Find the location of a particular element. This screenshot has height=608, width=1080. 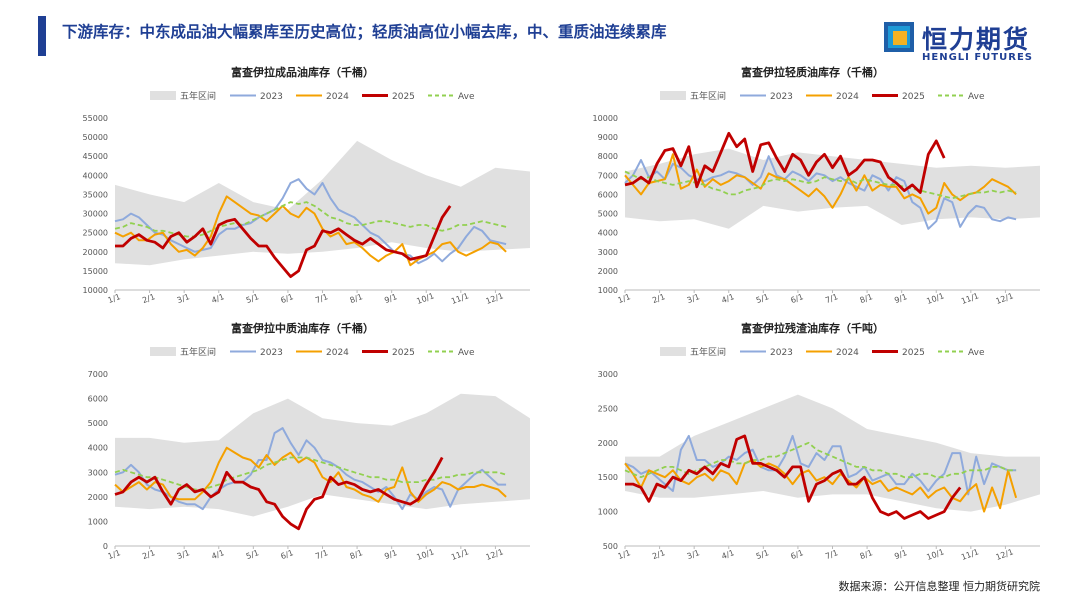

y-tick-label: 15000 is located at coordinates (95, 271).